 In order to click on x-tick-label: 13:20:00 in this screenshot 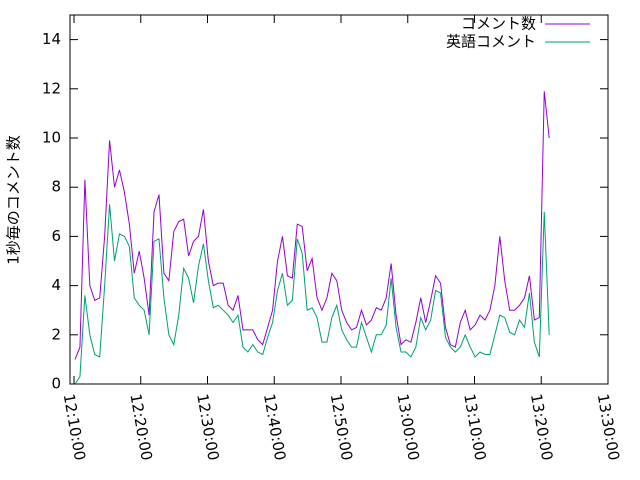, I will do `click(541, 426)`.